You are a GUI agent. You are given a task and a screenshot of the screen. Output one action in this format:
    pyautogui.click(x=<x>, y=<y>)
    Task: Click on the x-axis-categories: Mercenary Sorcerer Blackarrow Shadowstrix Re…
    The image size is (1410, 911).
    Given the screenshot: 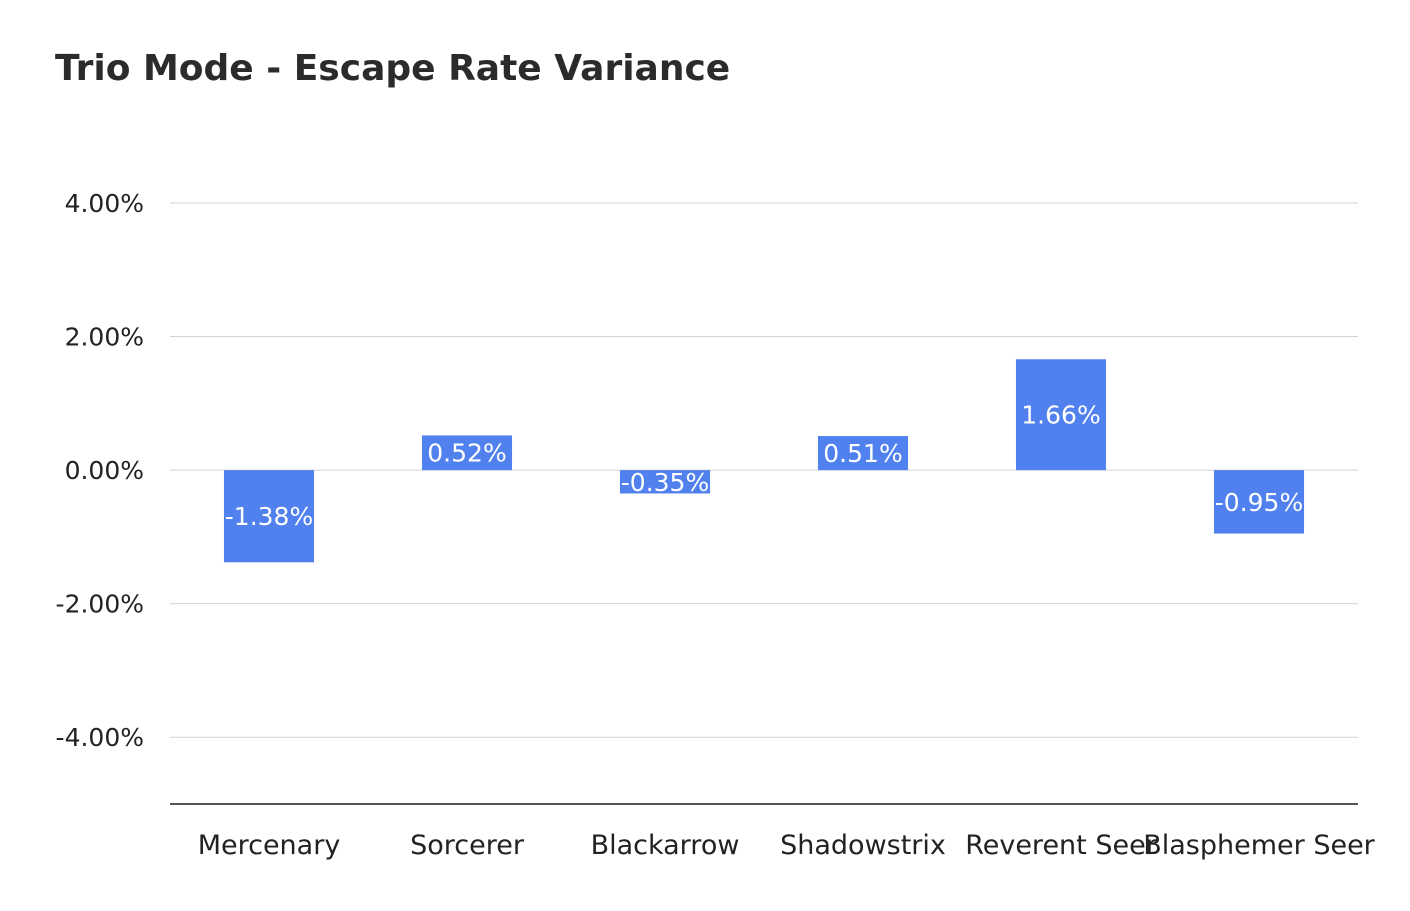 What is the action you would take?
    pyautogui.click(x=787, y=845)
    